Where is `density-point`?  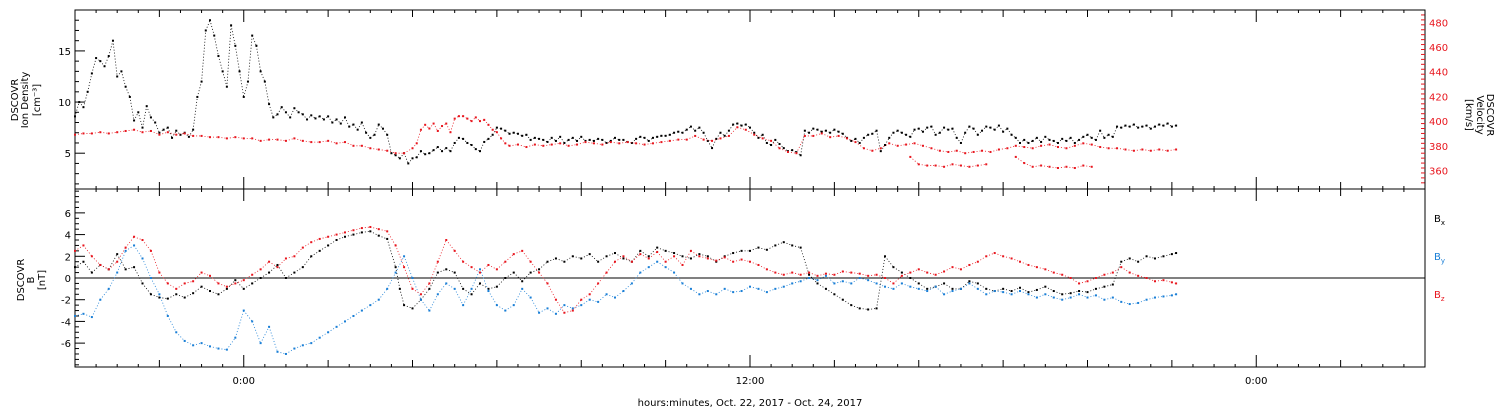
density-point is located at coordinates (927, 127).